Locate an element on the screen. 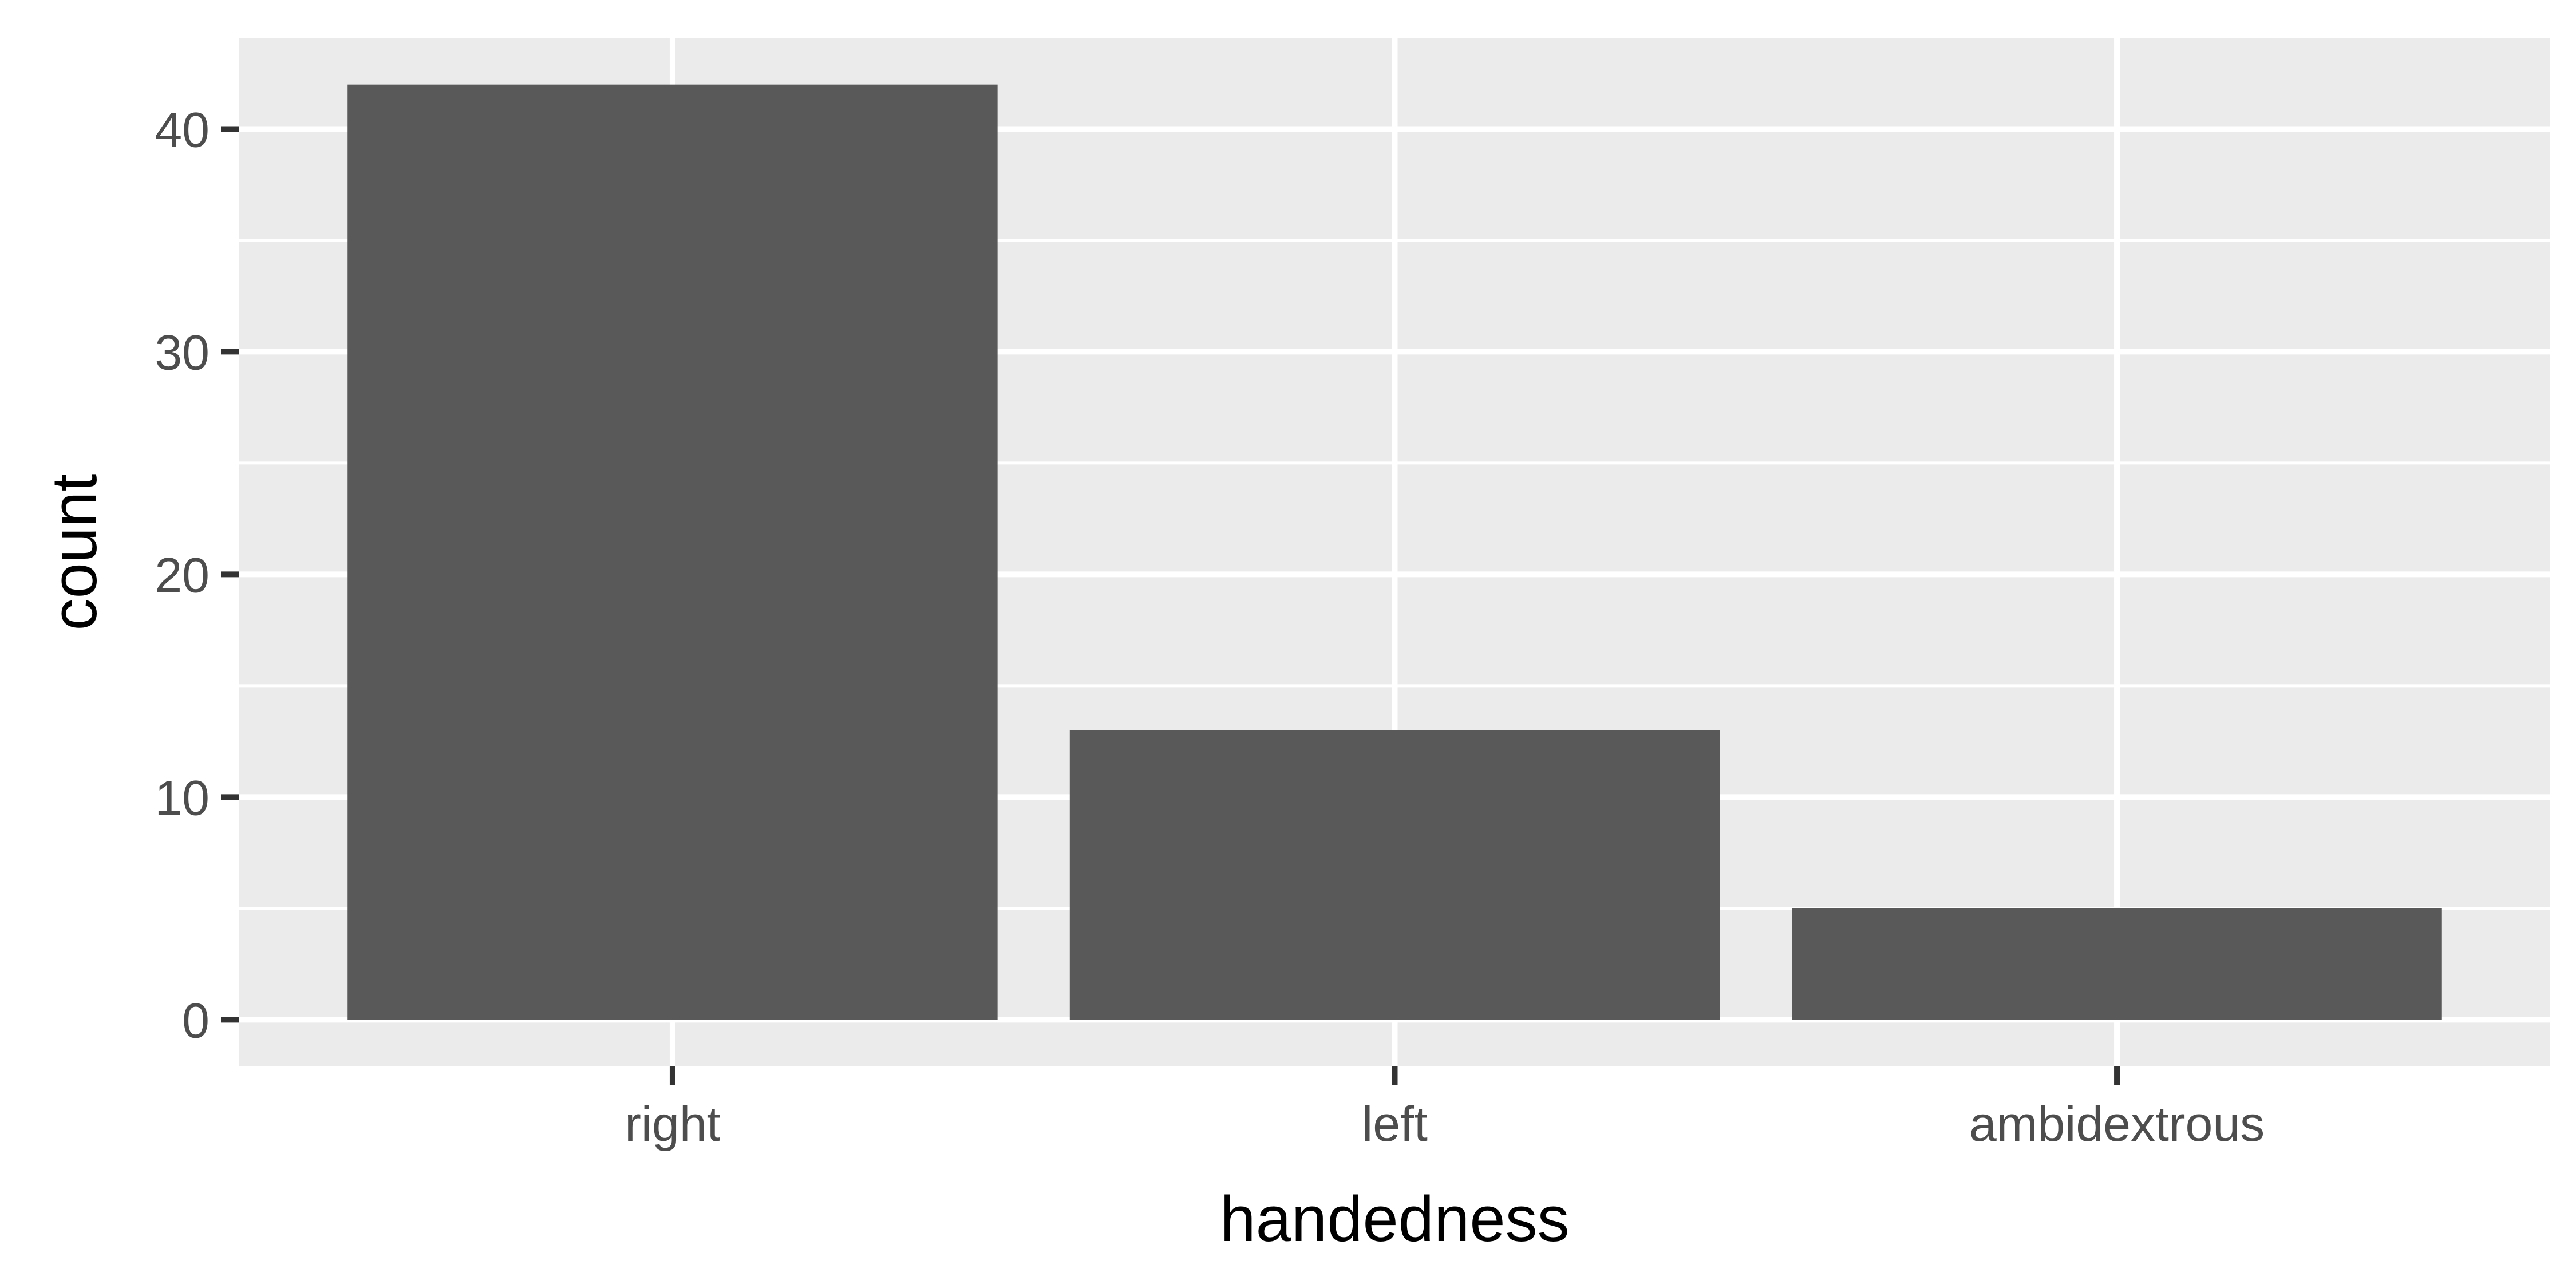  y-axis: 0 10 20 30 40 is located at coordinates (197, 575).